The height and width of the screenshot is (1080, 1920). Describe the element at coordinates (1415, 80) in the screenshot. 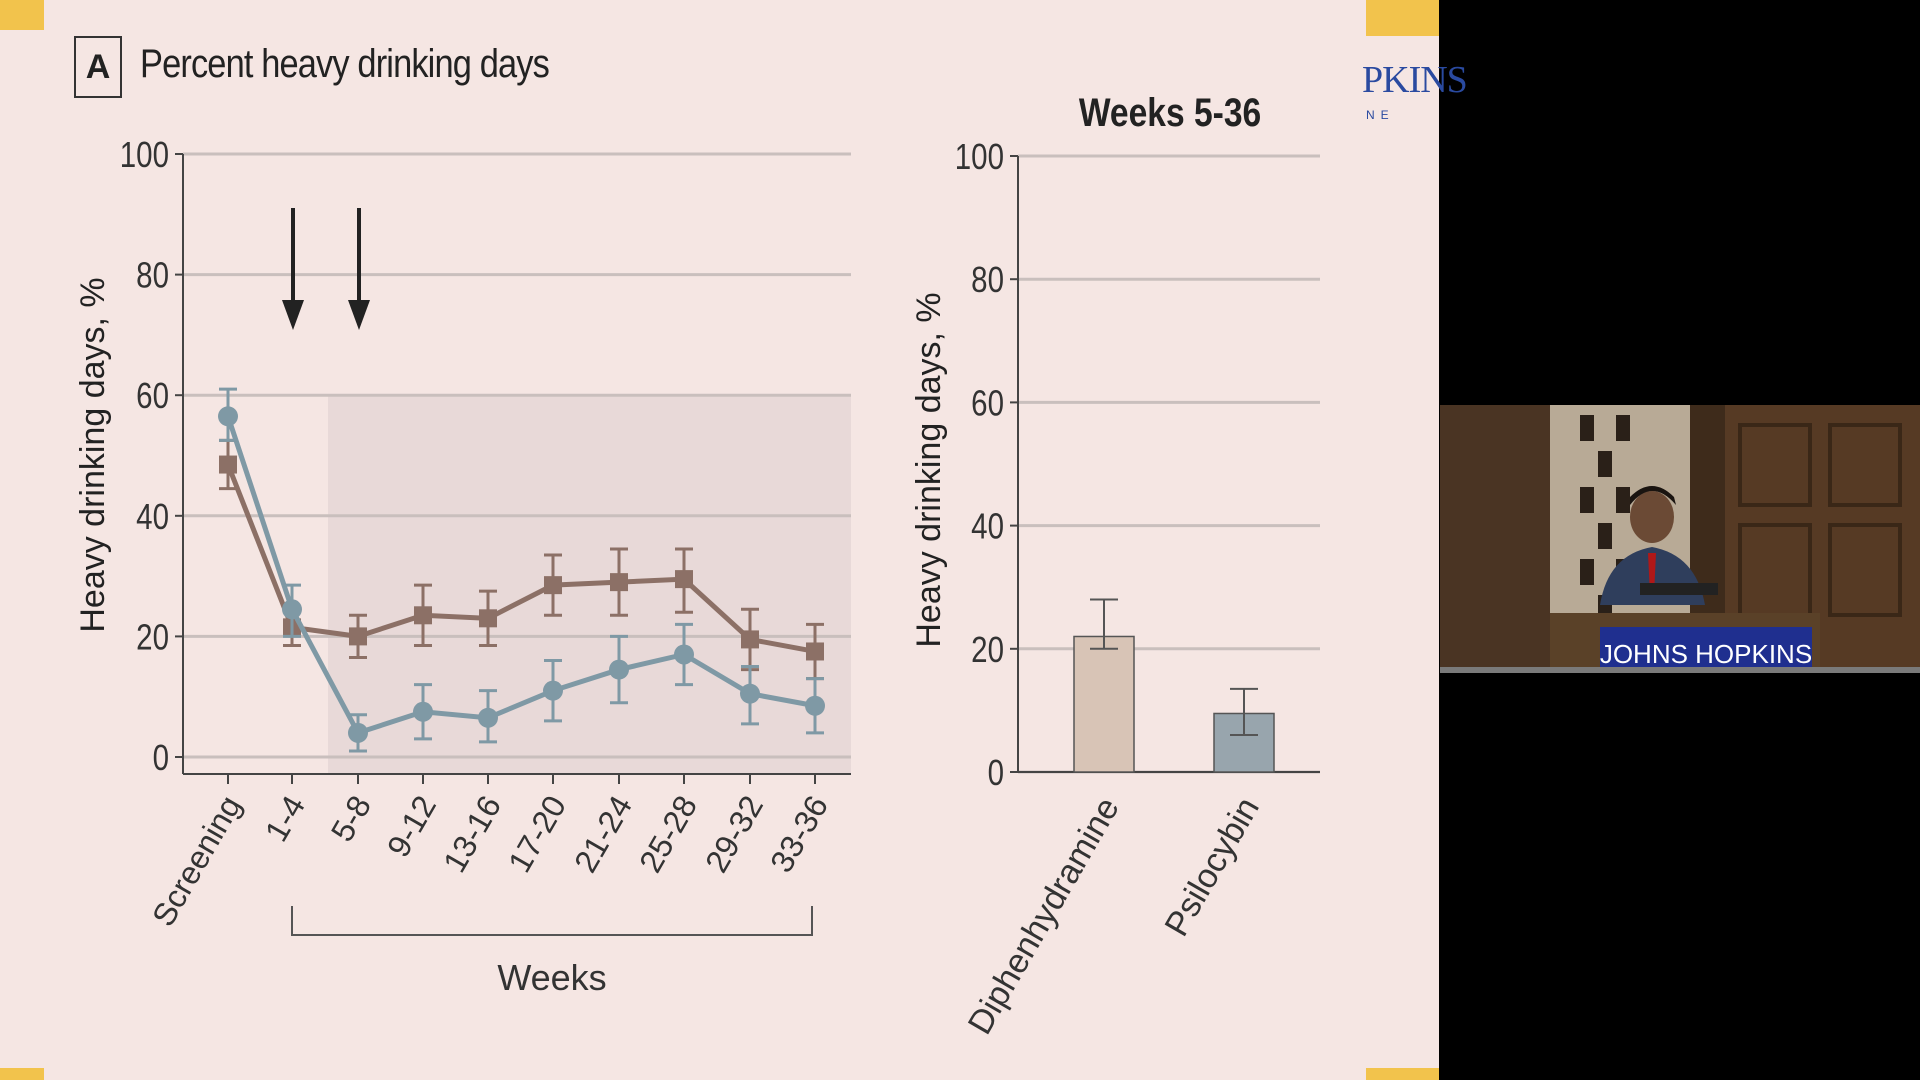

I see `logo-fragment: PKINS` at that location.